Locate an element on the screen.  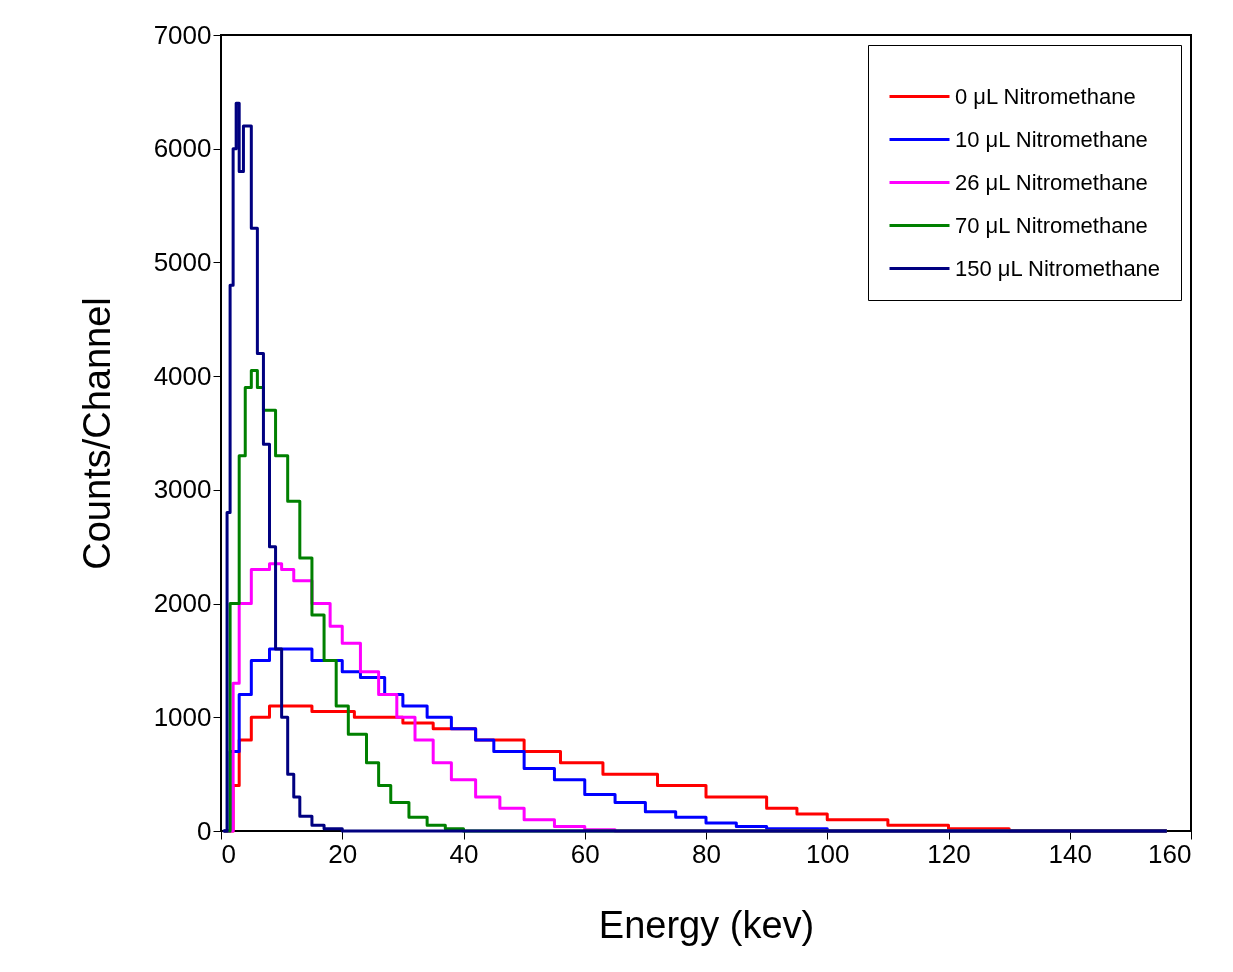
x-tick-label: 0 is located at coordinates (228, 853).